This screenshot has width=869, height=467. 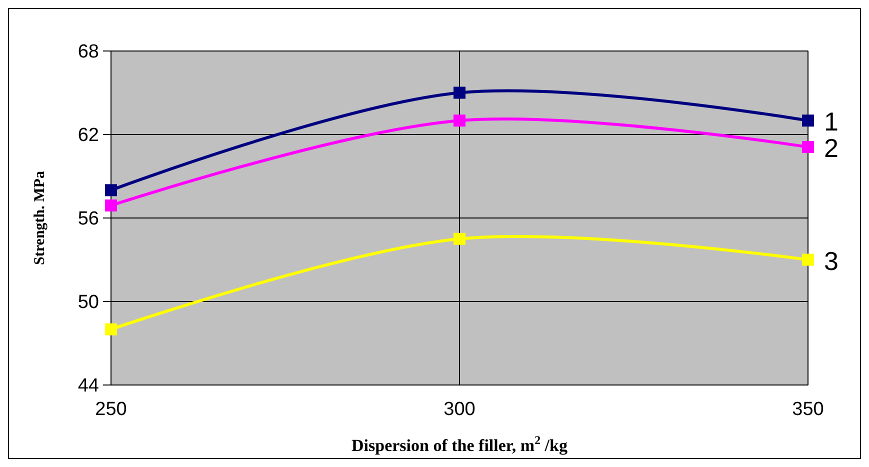 I want to click on x-tick-label: 300, so click(x=460, y=409).